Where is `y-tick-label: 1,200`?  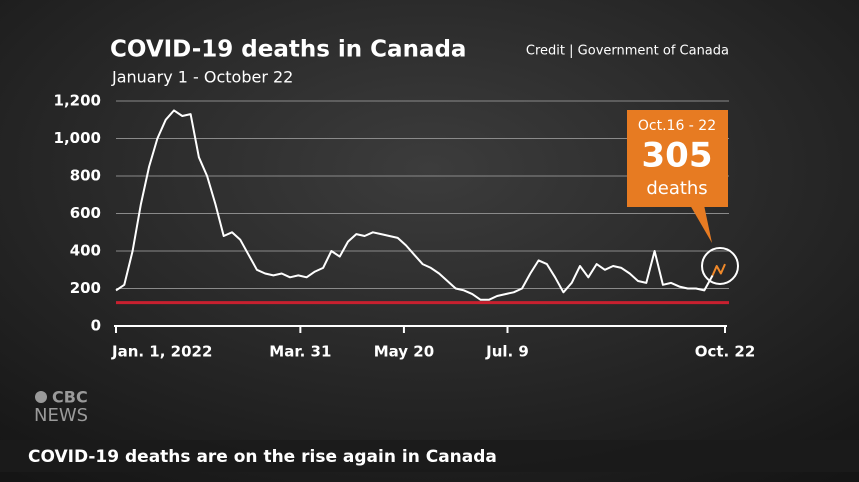
y-tick-label: 1,200 is located at coordinates (77, 101).